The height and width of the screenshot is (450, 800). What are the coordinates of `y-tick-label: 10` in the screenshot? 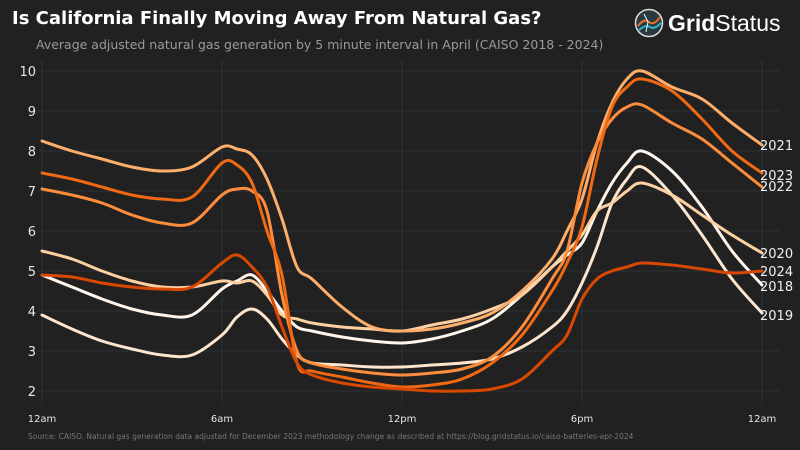 It's located at (27, 72).